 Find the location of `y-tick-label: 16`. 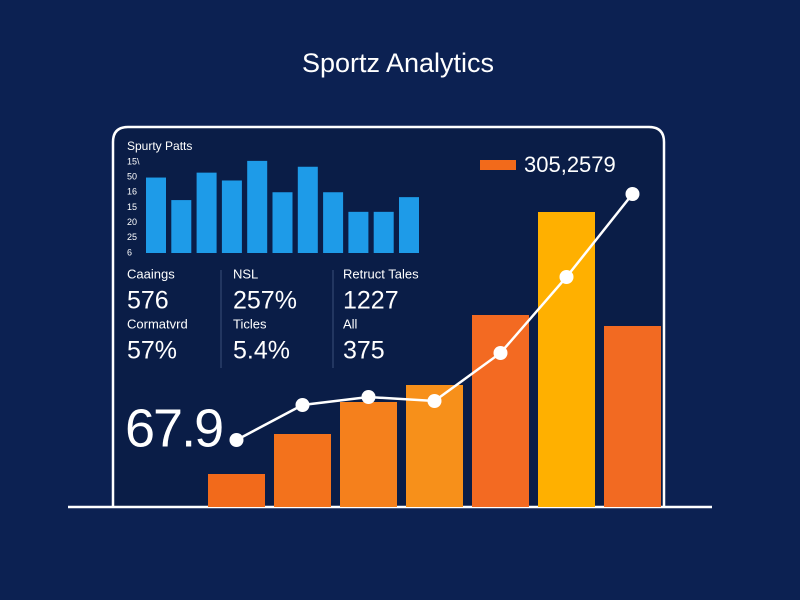

y-tick-label: 16 is located at coordinates (132, 192).